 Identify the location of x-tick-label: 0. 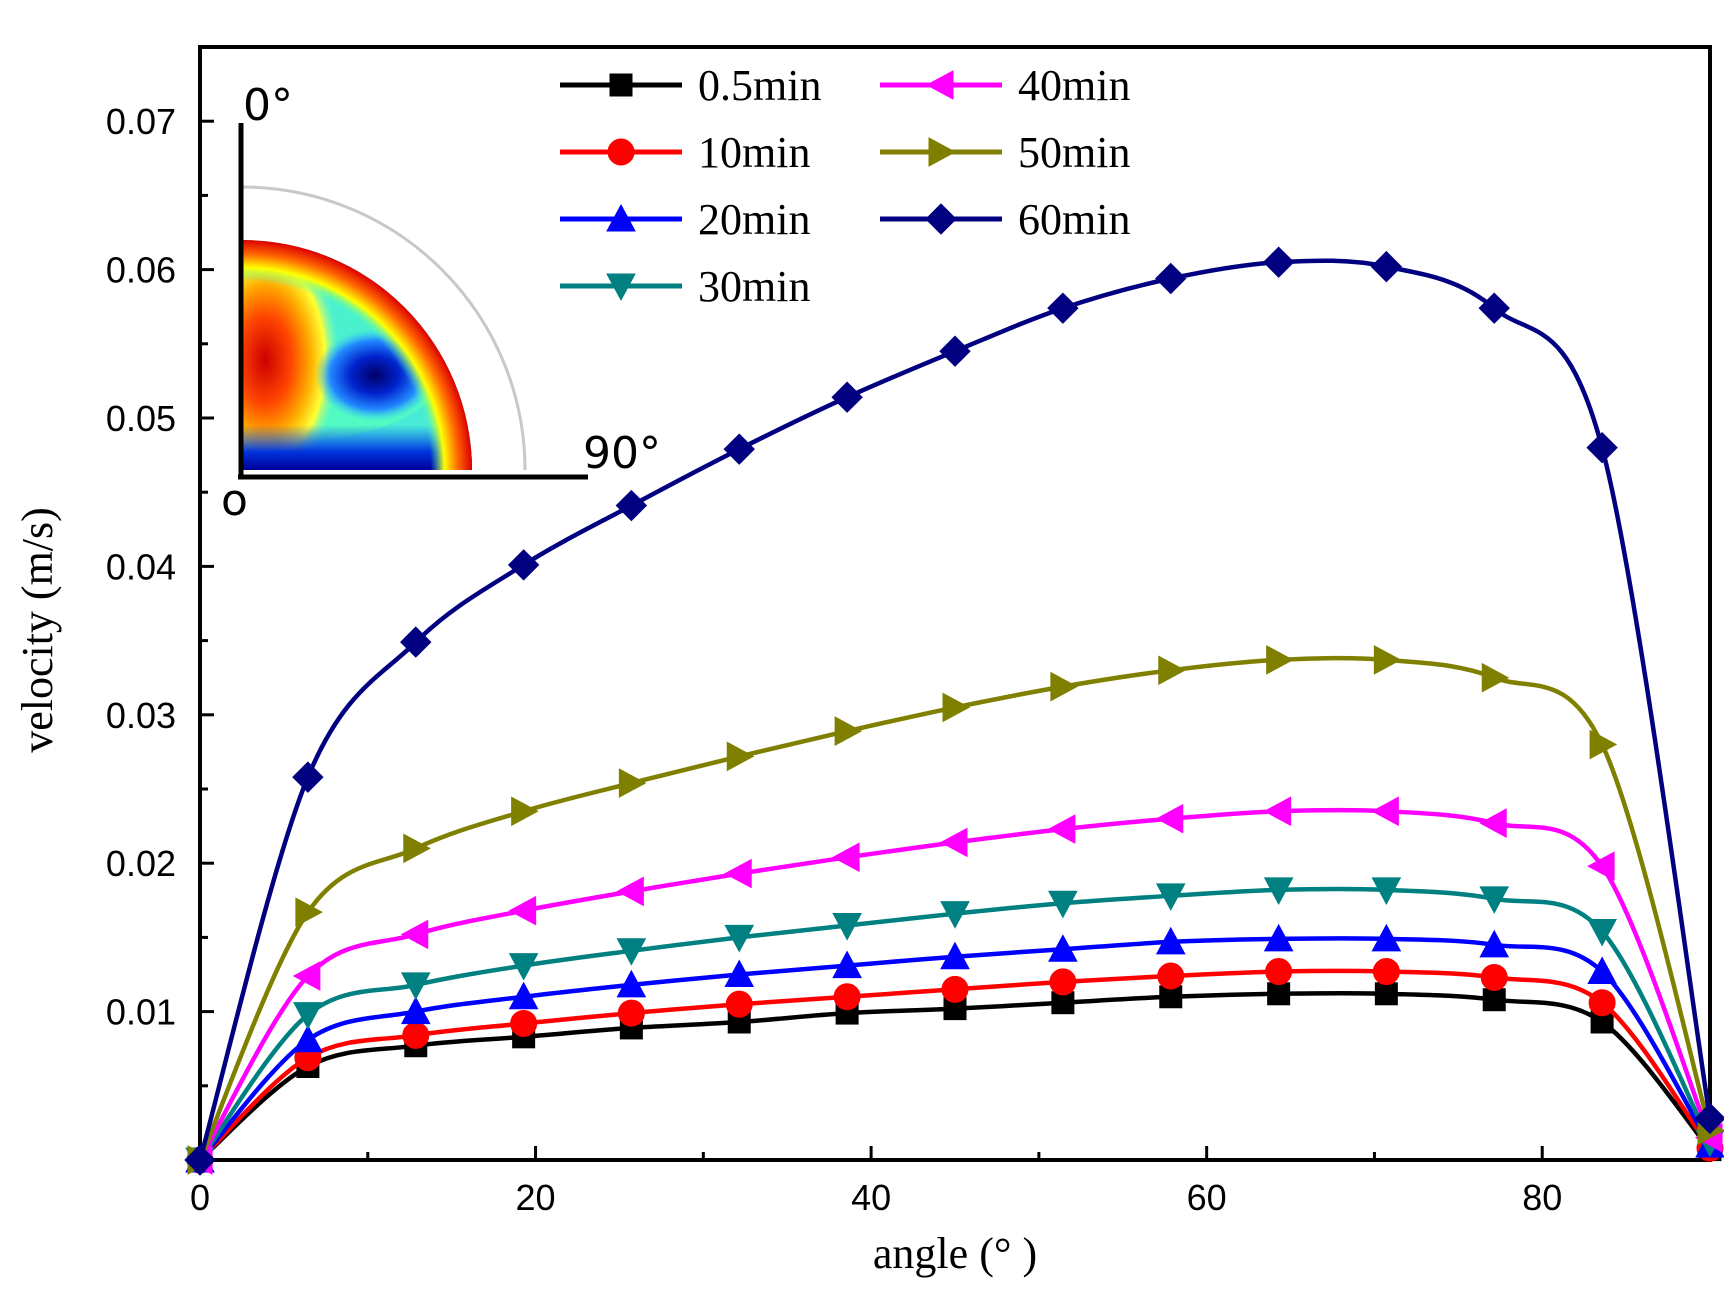
(200, 1197).